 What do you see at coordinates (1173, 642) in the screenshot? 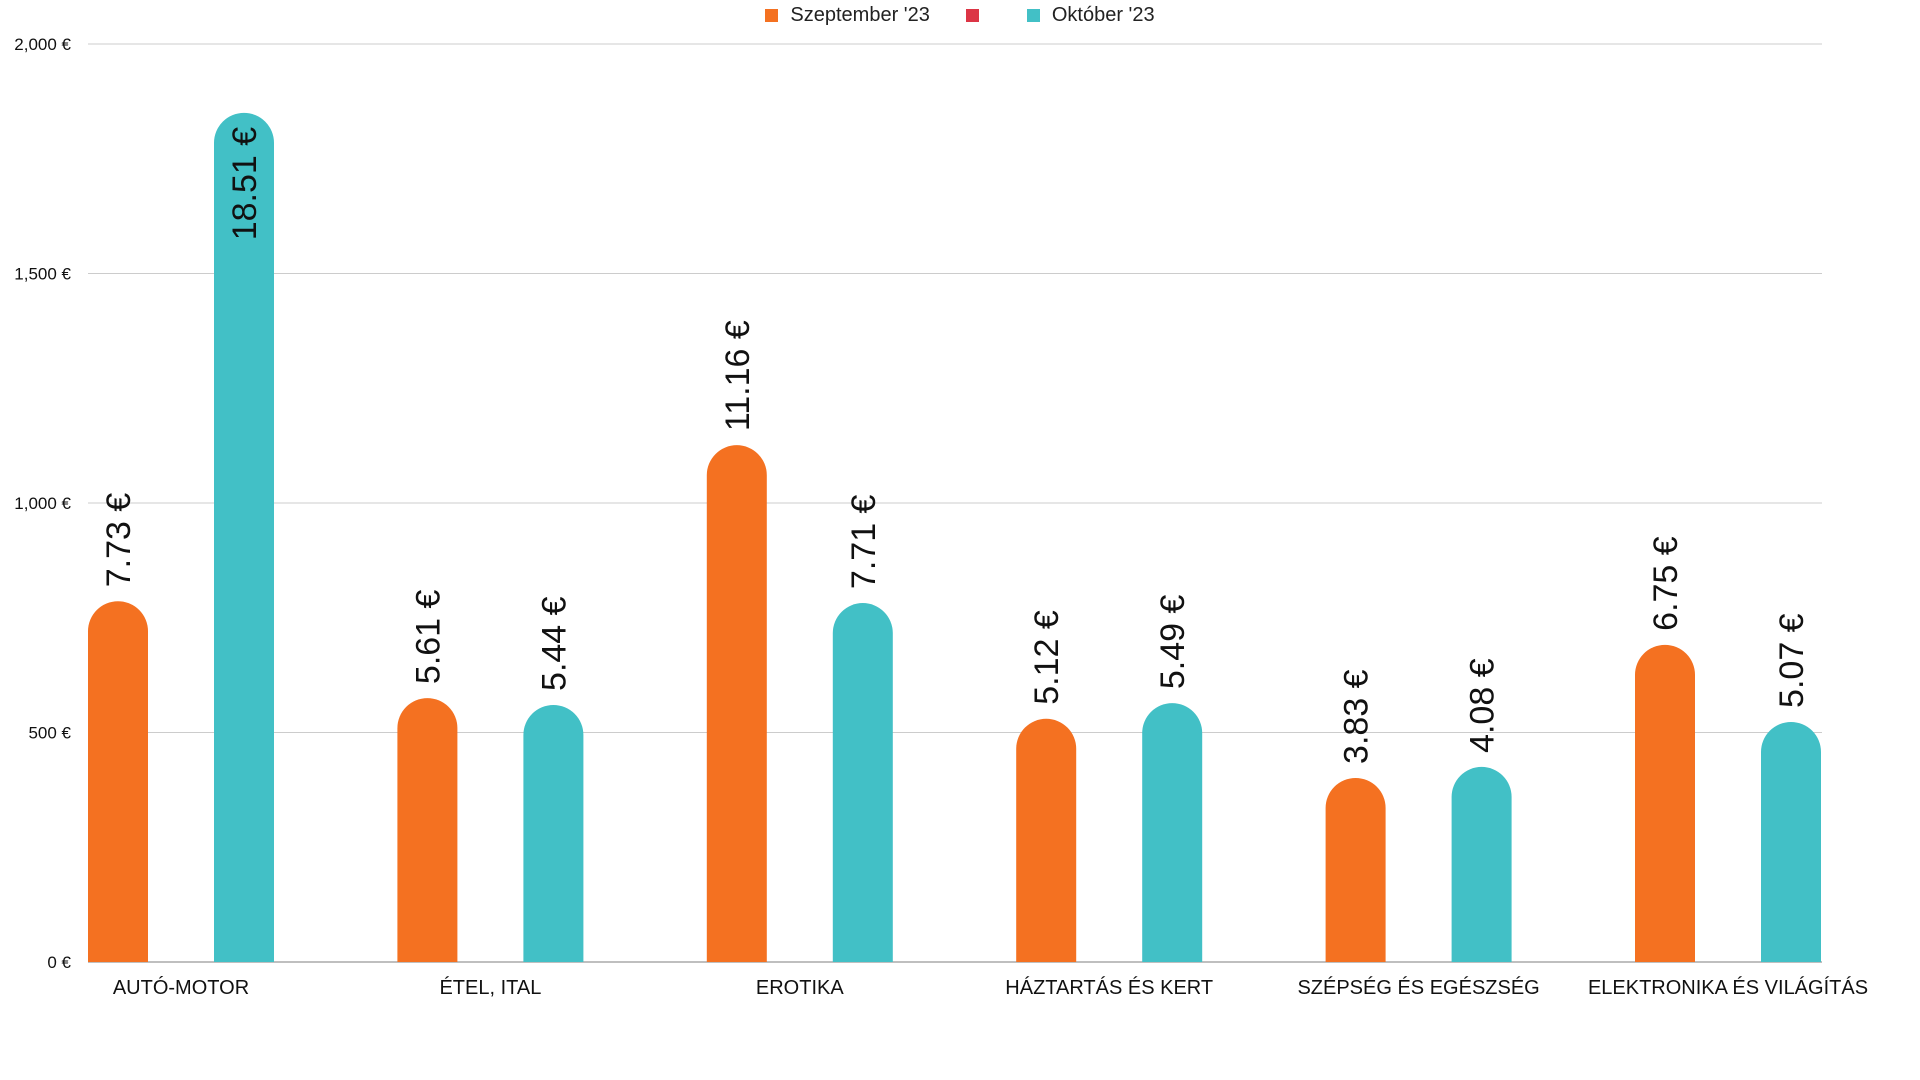
I see `data-label: 5.49 €` at bounding box center [1173, 642].